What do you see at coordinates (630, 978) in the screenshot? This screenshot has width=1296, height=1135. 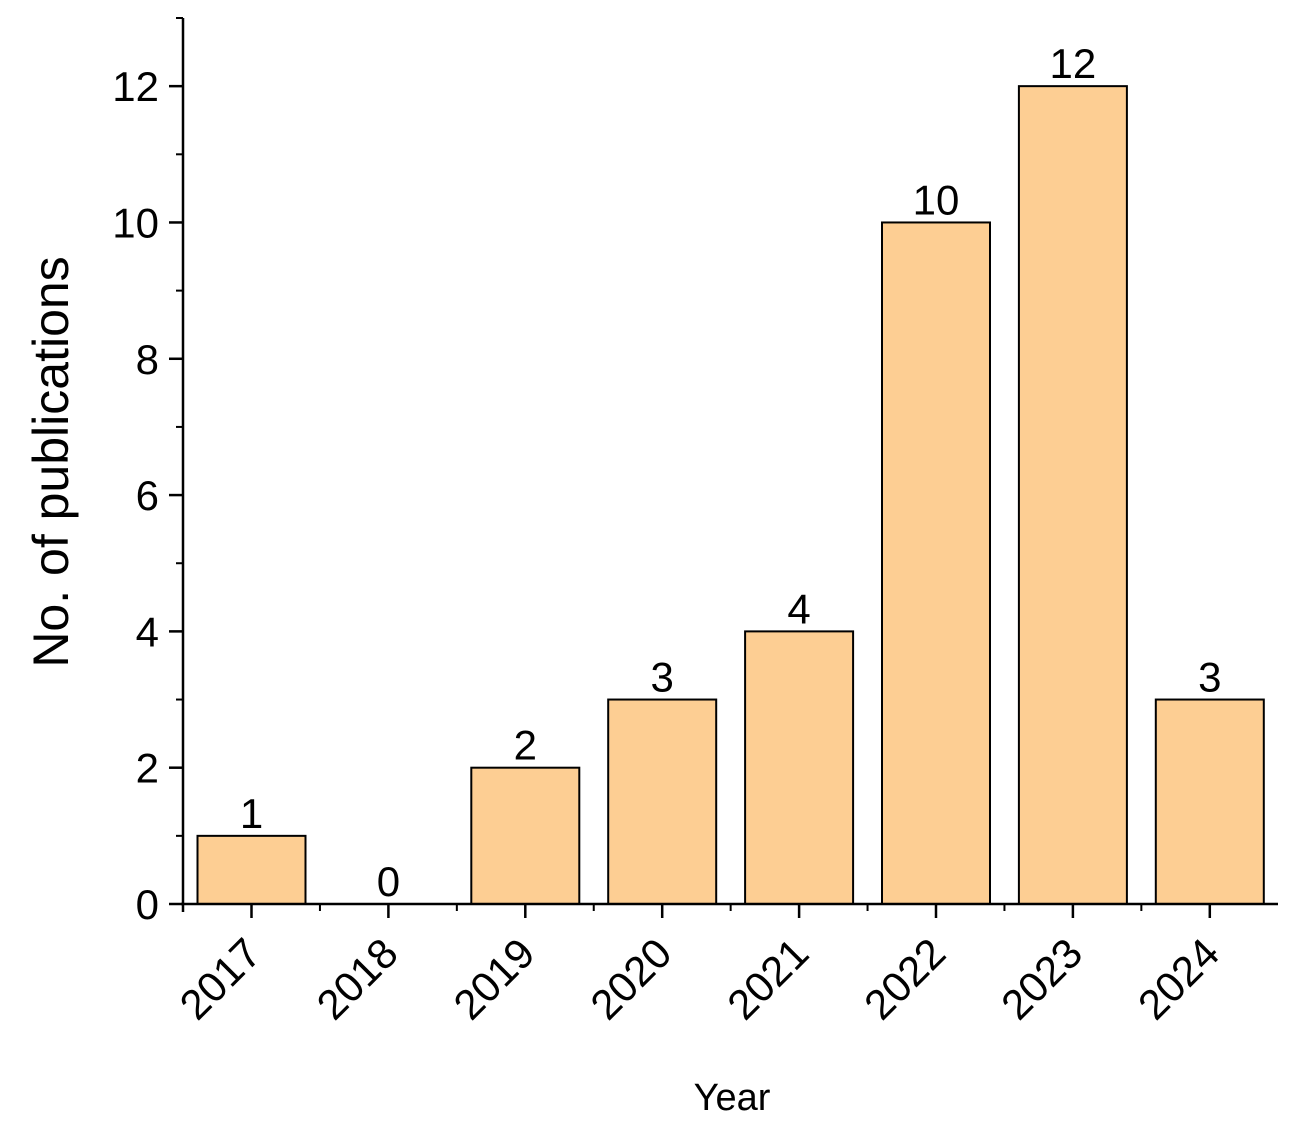 I see `x-tick-label-2020: 2020` at bounding box center [630, 978].